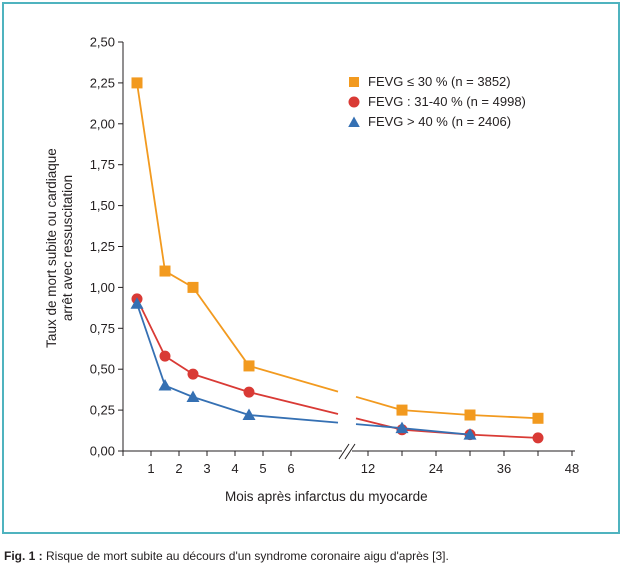 The width and height of the screenshot is (629, 571). What do you see at coordinates (51, 248) in the screenshot?
I see `y-axis-label-line-1: Taux de mort subite ou cardiaque` at bounding box center [51, 248].